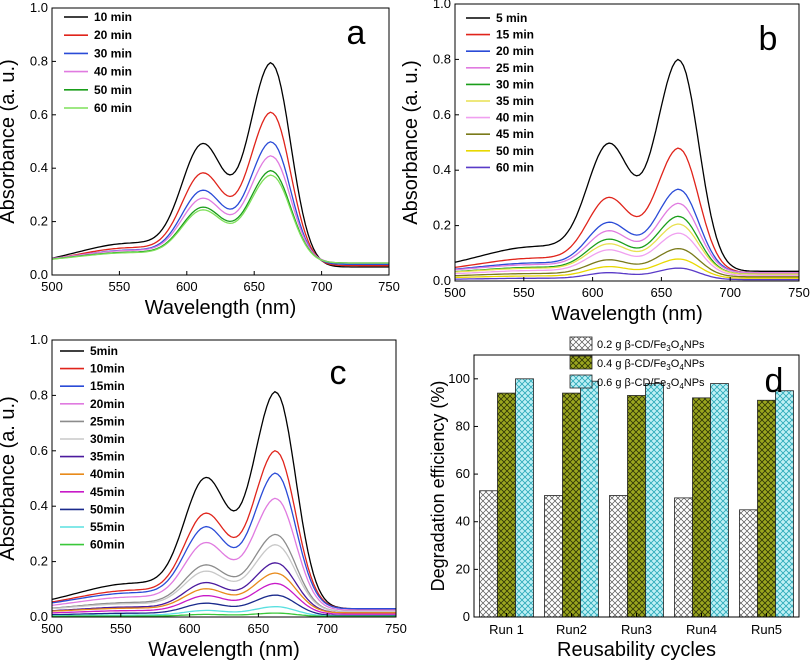 The height and width of the screenshot is (664, 812). I want to click on legend-label: 60min, so click(107, 545).